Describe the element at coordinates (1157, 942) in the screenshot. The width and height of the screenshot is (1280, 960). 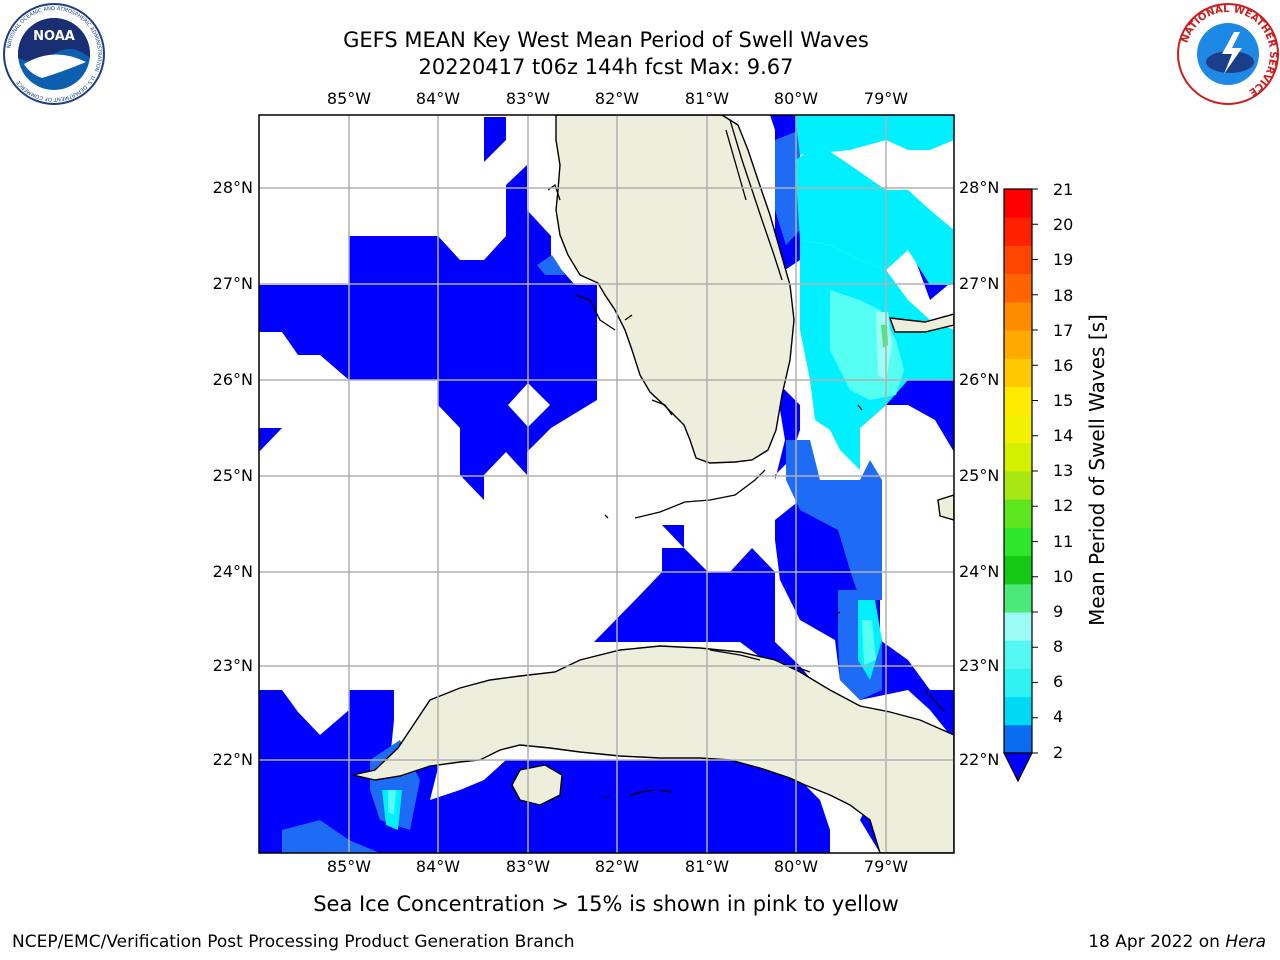
I see `run-date-text: 18 Apr 2022 on` at that location.